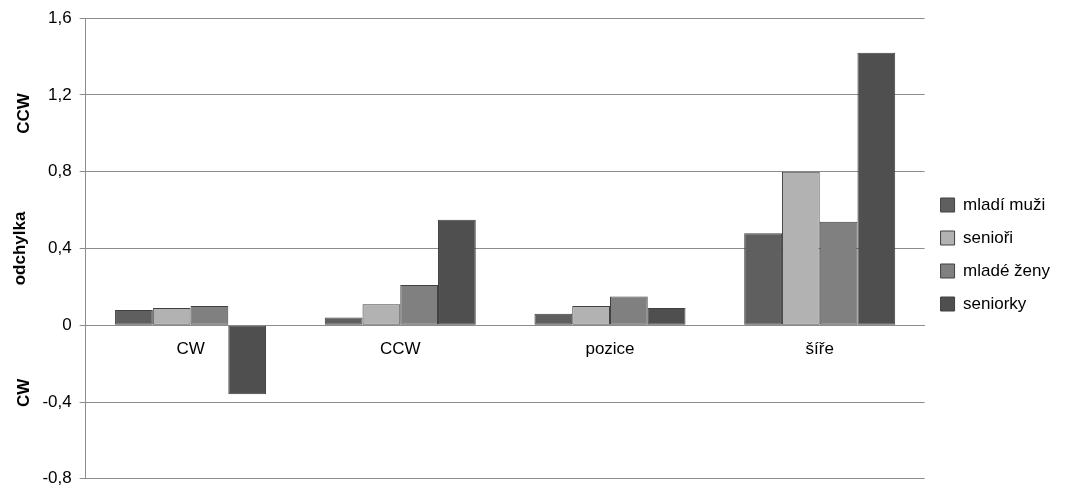 This screenshot has height=497, width=1080. Describe the element at coordinates (60, 171) in the screenshot. I see `y-tick-label: 0,8` at that location.